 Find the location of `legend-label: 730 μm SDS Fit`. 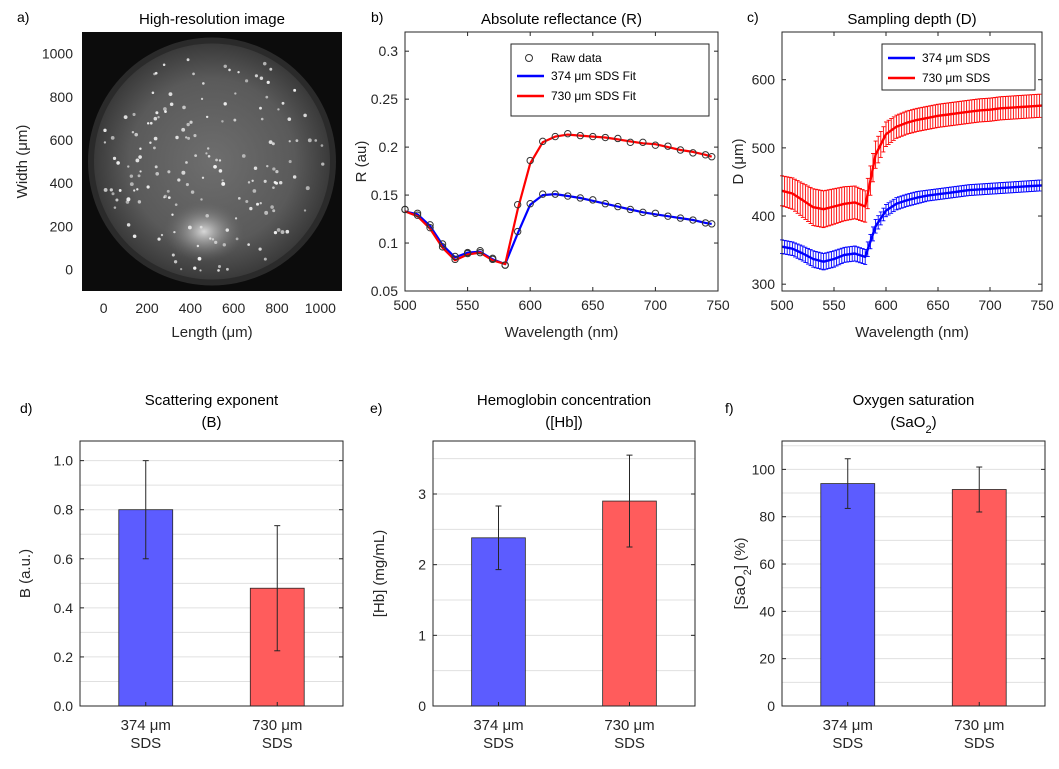

legend-label: 730 μm SDS Fit is located at coordinates (594, 96).